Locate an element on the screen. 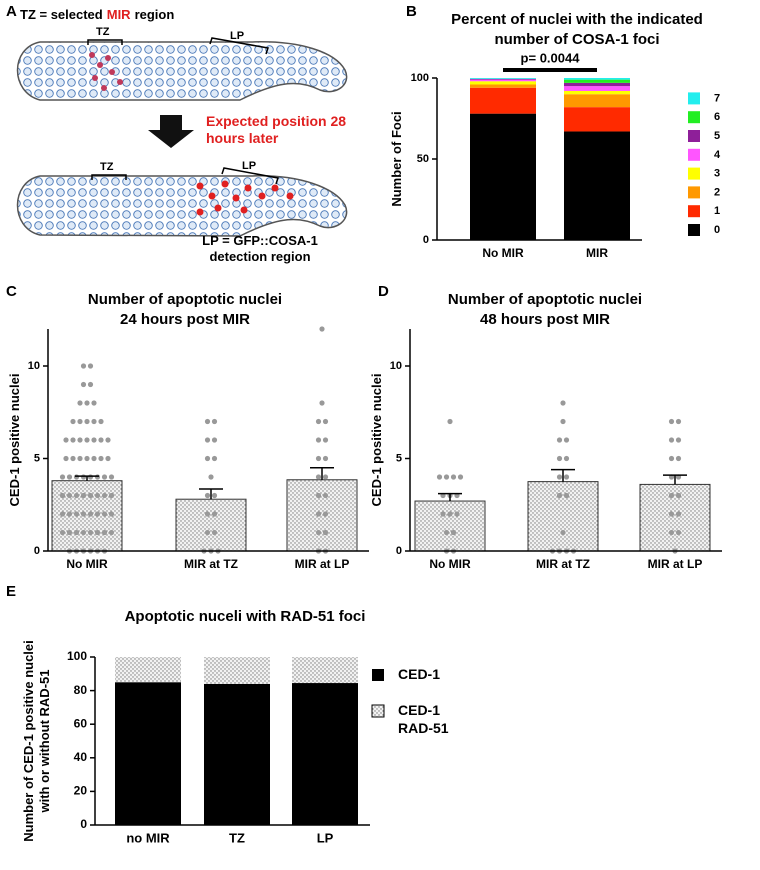  panel-label: D is located at coordinates (383, 291).